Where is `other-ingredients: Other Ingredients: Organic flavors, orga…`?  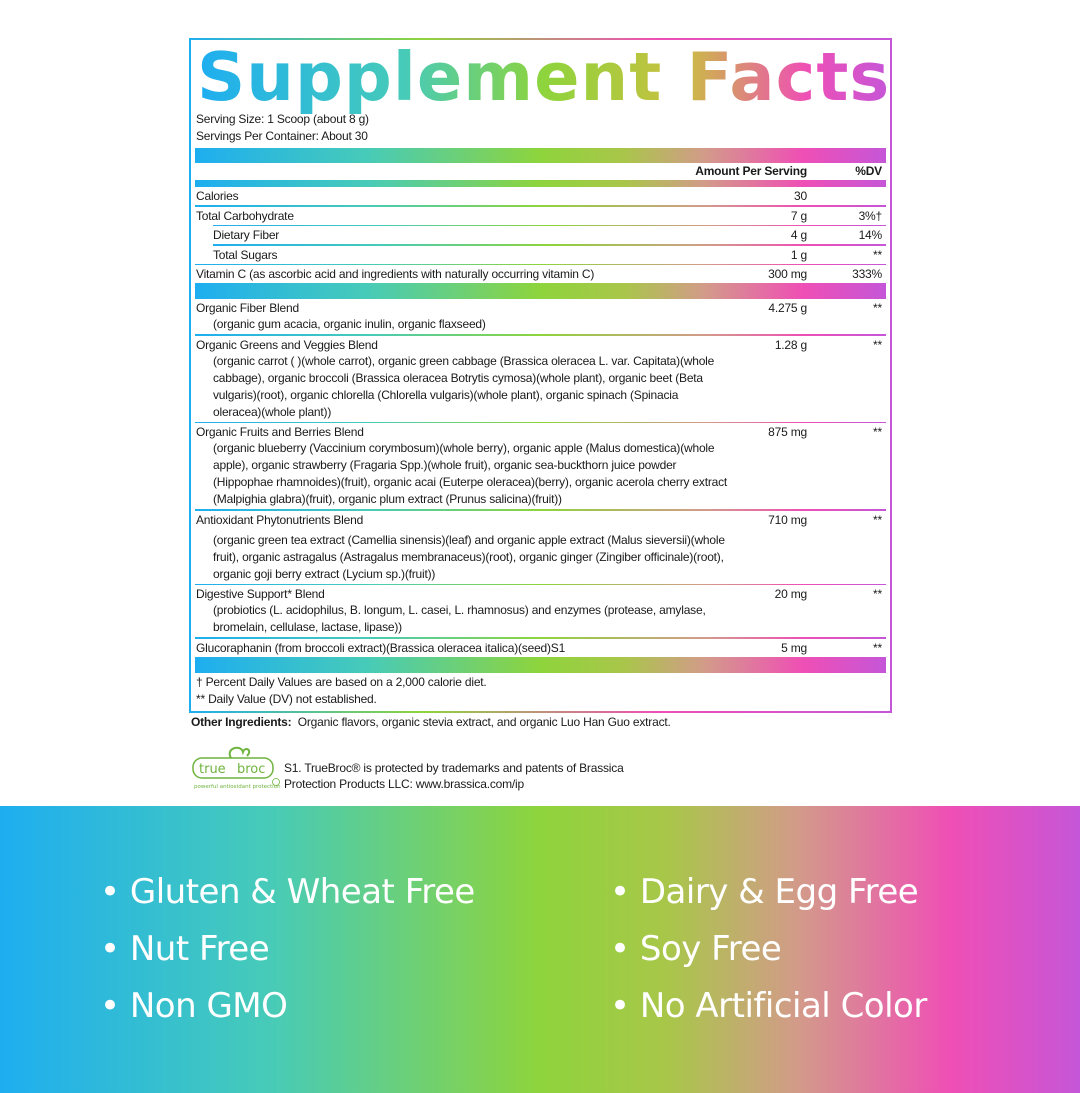
other-ingredients: Other Ingredients: Organic flavors, orga… is located at coordinates (635, 722).